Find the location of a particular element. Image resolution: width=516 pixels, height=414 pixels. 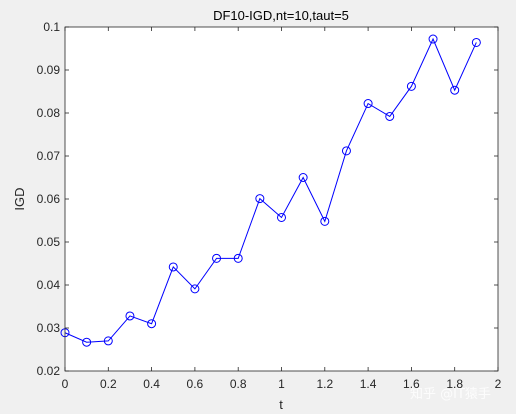

x-tick-label: 1.4 is located at coordinates (368, 384).